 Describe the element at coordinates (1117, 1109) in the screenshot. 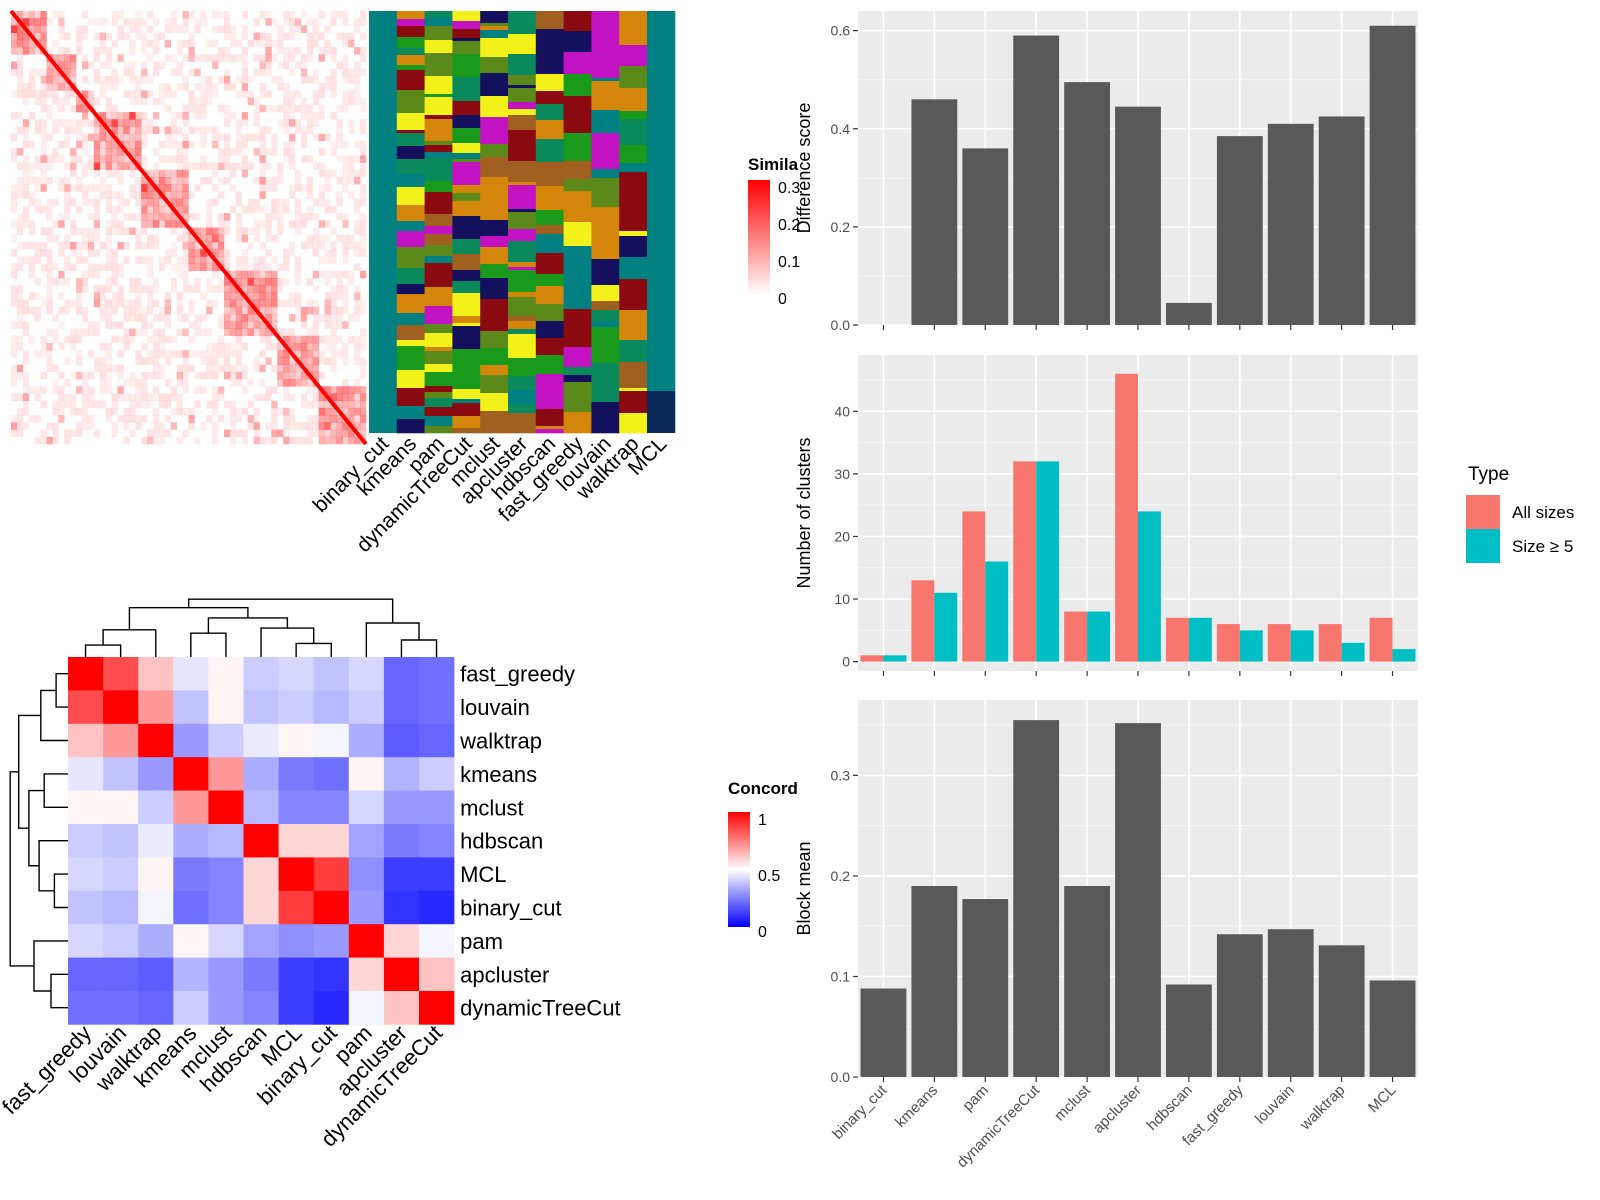

I see `x-tick-label: apcluster` at that location.